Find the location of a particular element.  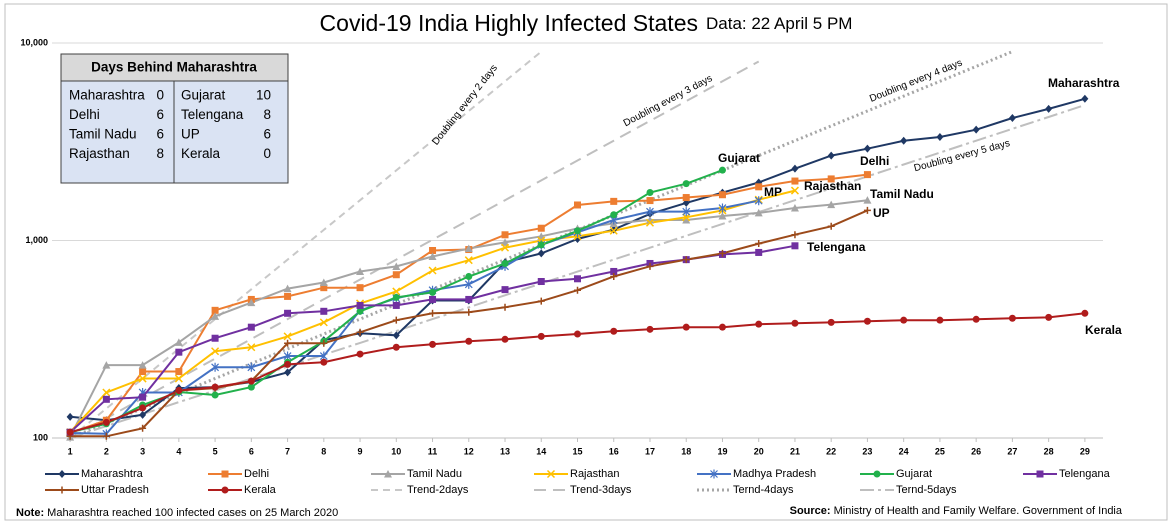

annotation: Tamil Nadu is located at coordinates (902, 194).